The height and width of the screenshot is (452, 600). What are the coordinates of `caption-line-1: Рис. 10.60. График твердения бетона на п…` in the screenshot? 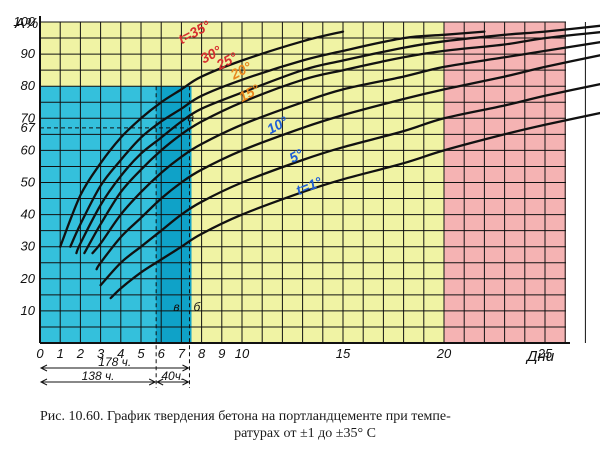 It's located at (245, 416).